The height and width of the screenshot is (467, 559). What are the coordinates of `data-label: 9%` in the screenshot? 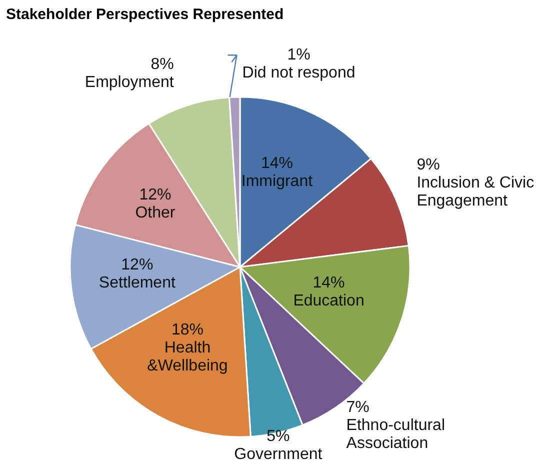 It's located at (428, 165).